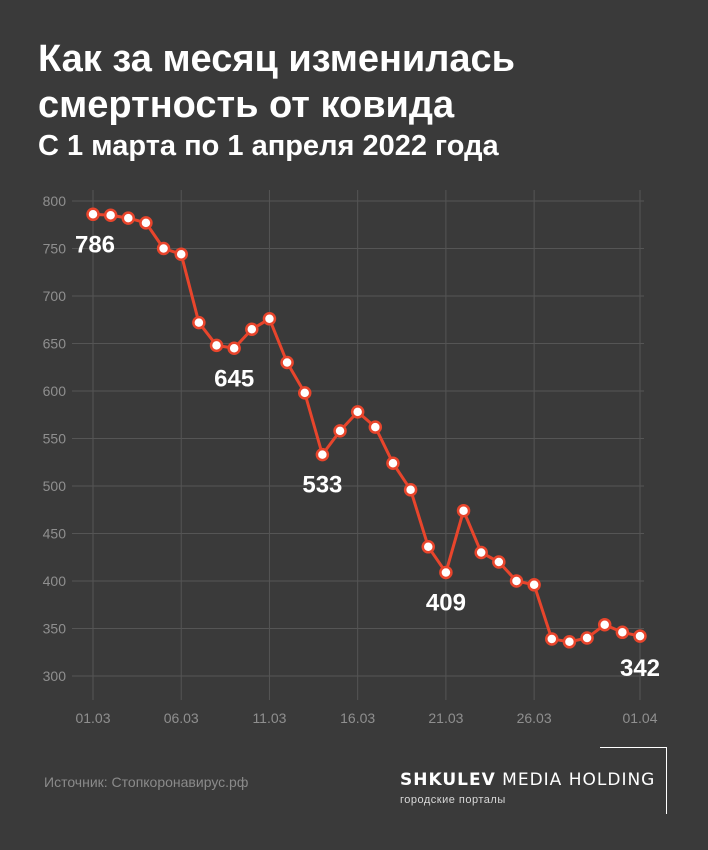  I want to click on x-tick-label: 26.03, so click(534, 718).